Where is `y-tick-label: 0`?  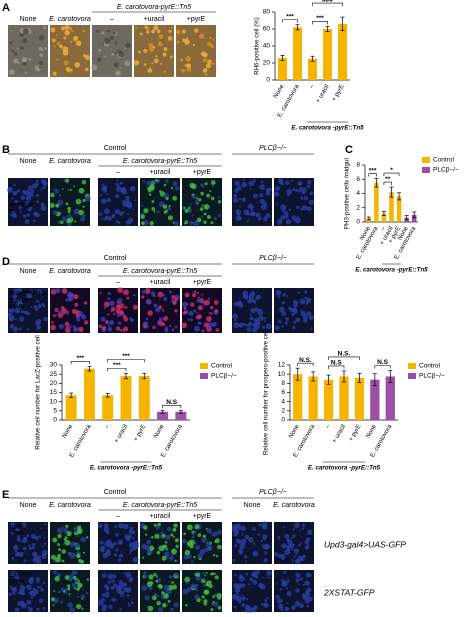 y-tick-label: 0 is located at coordinates (268, 80).